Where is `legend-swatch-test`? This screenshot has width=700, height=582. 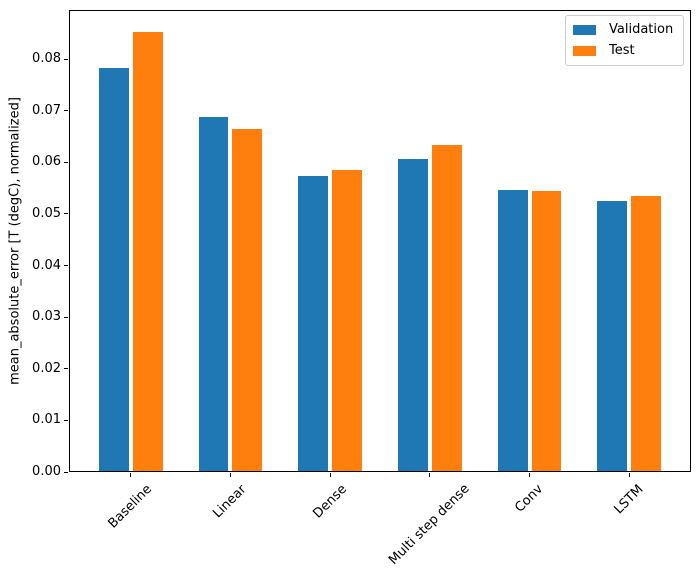
legend-swatch-test is located at coordinates (584, 51).